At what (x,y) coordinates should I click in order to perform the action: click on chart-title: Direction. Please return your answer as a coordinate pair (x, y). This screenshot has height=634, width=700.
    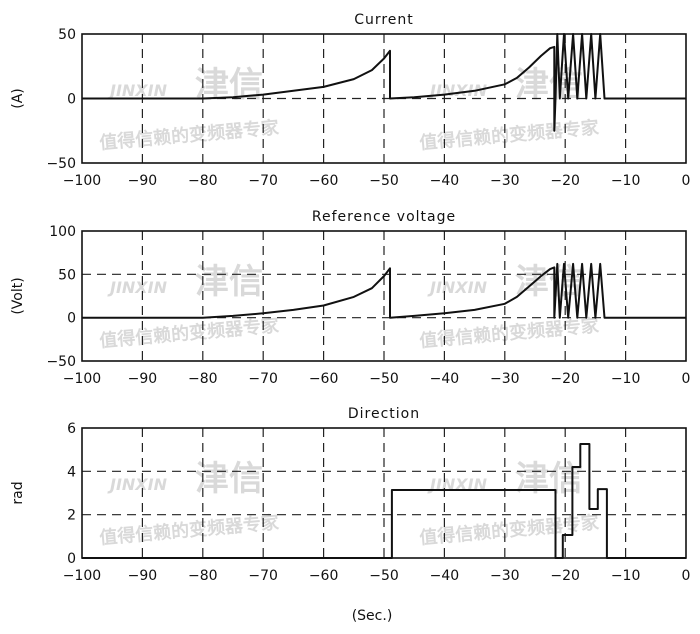
    Looking at the image, I should click on (384, 414).